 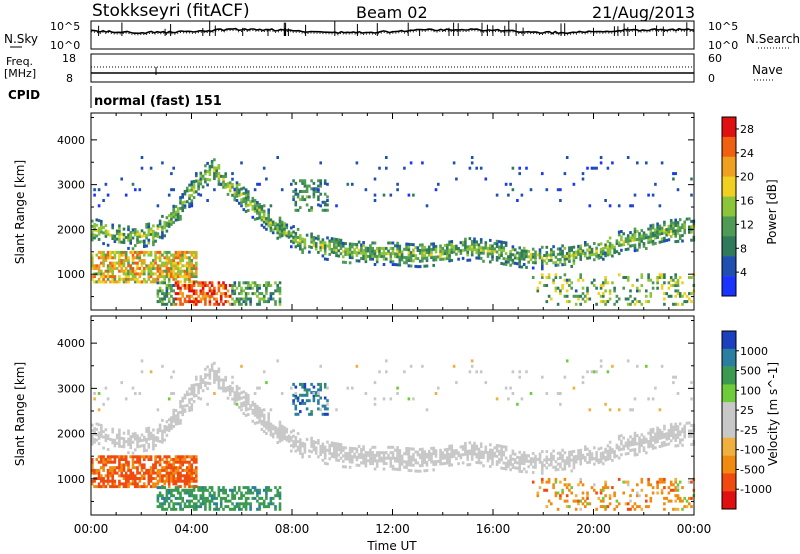 What do you see at coordinates (392, 68) in the screenshot?
I see `freq-panel-frame` at bounding box center [392, 68].